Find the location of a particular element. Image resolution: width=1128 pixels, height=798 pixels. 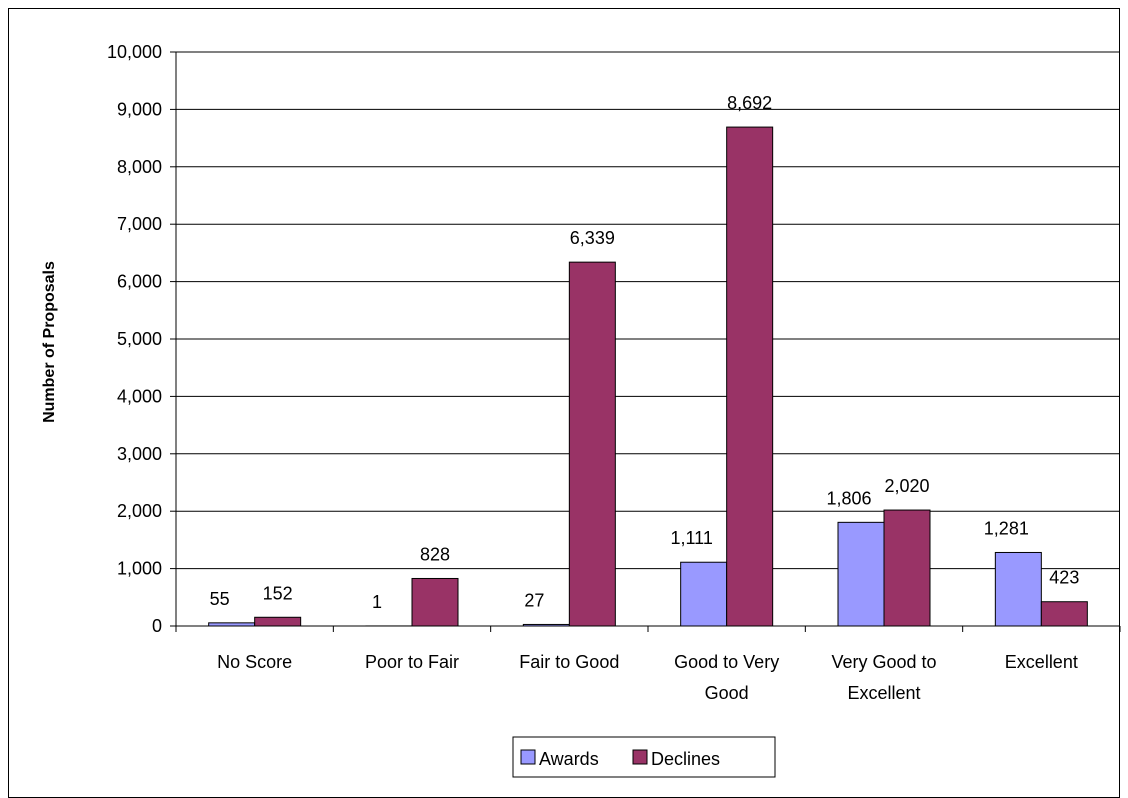

y-tick-label: 4,000 is located at coordinates (139, 396).